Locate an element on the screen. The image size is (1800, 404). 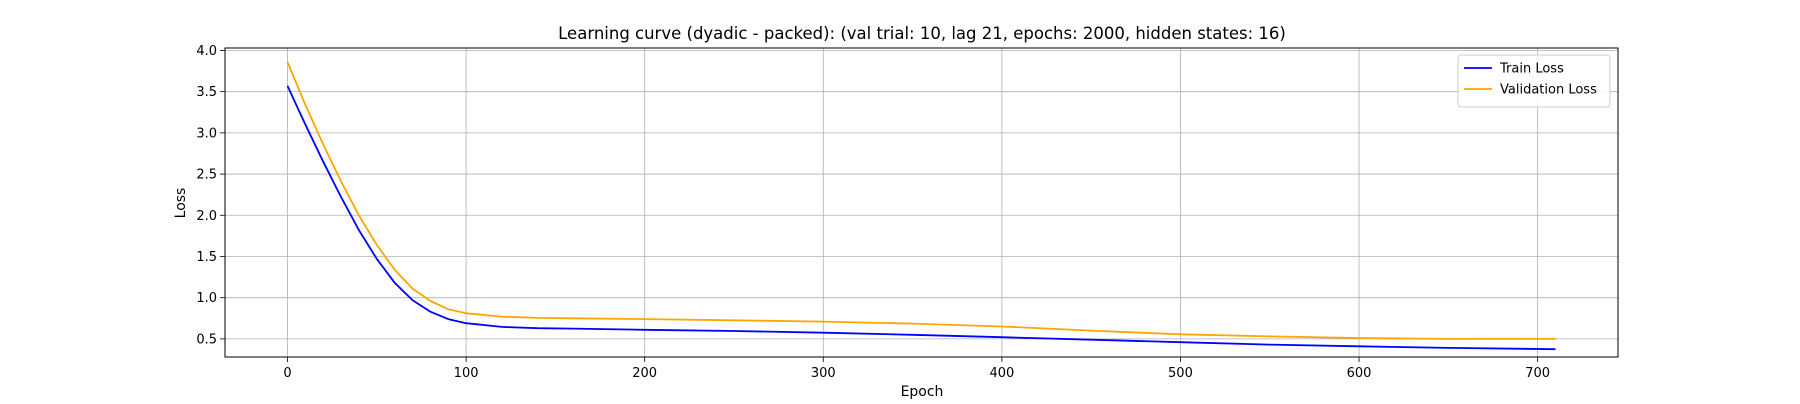
x-tick-label: 0 is located at coordinates (287, 373).